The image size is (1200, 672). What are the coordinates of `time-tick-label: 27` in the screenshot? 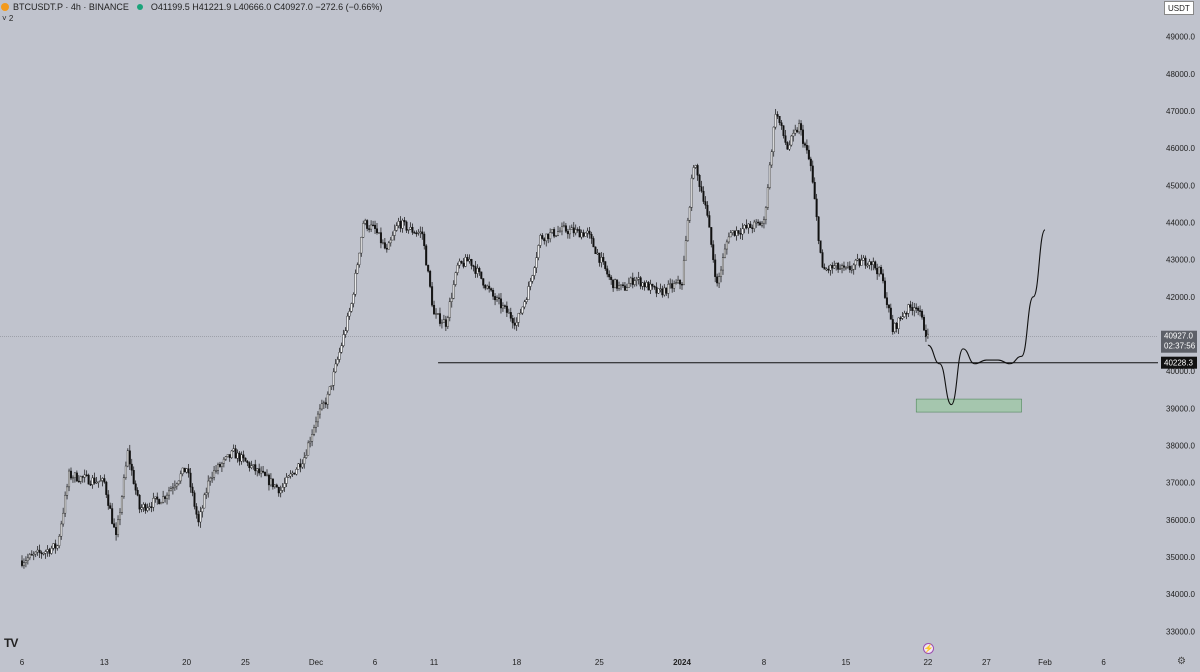 It's located at (986, 662).